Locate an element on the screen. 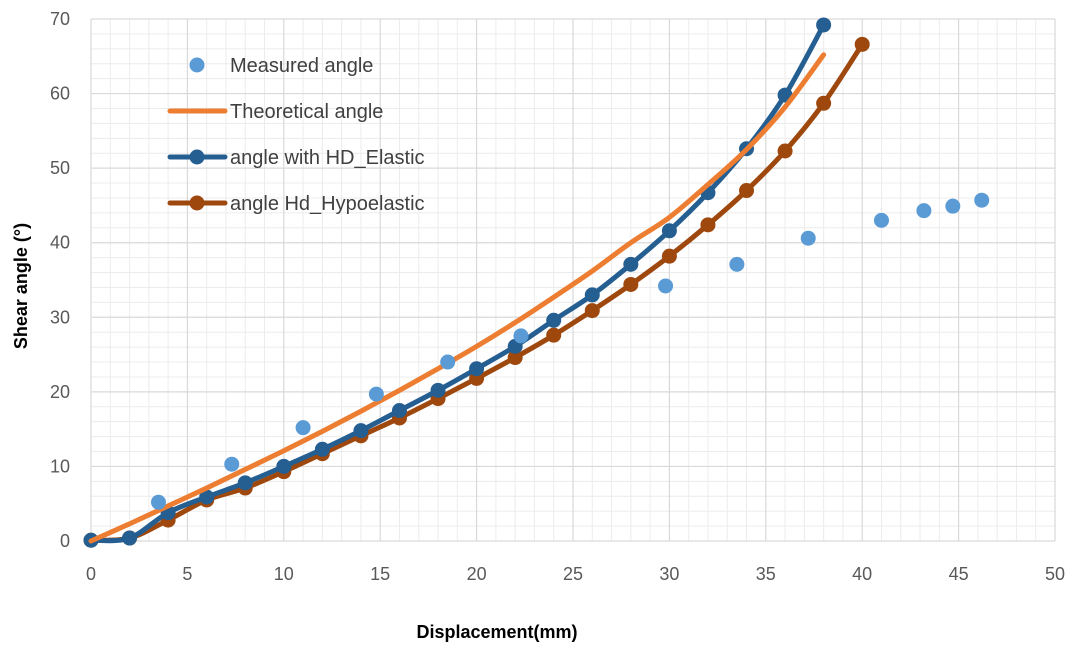 The height and width of the screenshot is (646, 1078). y-tick-label: 30 is located at coordinates (60, 317).